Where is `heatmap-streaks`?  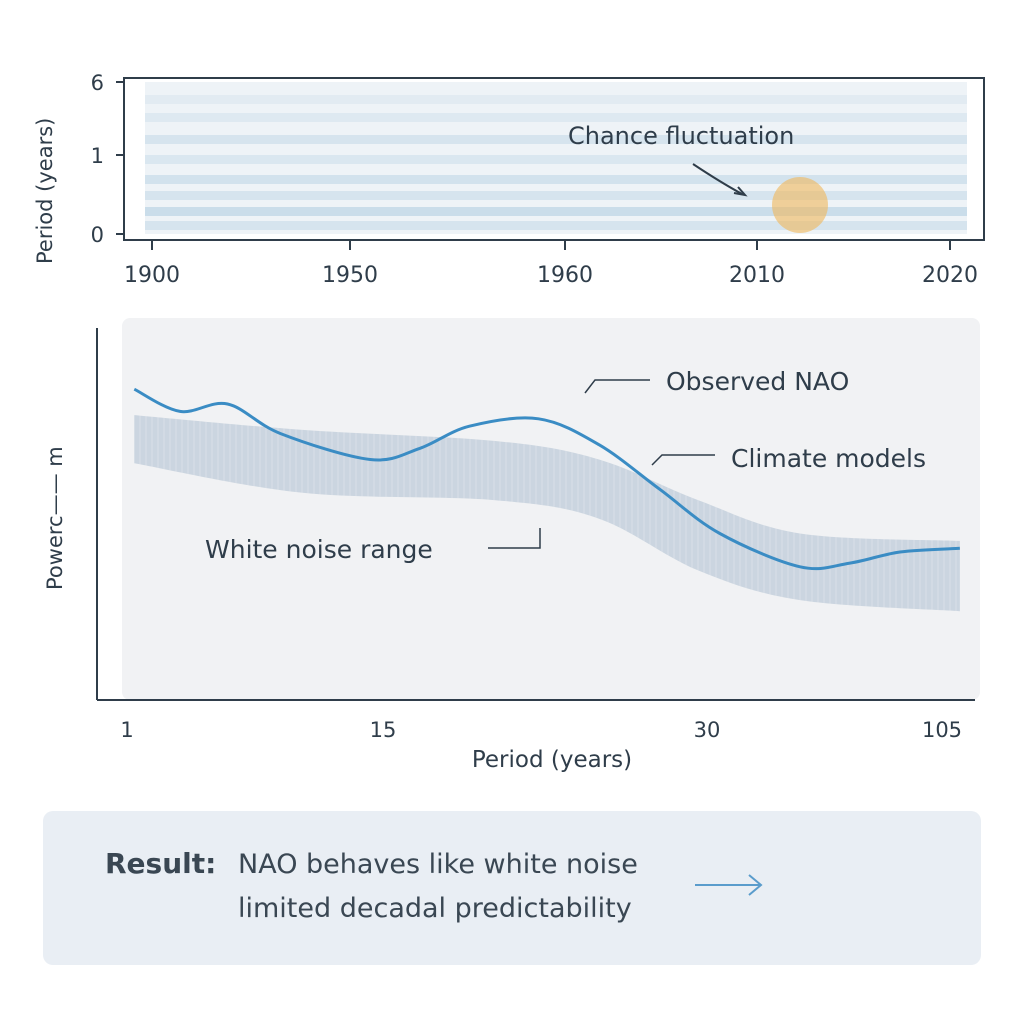 heatmap-streaks is located at coordinates (556, 162).